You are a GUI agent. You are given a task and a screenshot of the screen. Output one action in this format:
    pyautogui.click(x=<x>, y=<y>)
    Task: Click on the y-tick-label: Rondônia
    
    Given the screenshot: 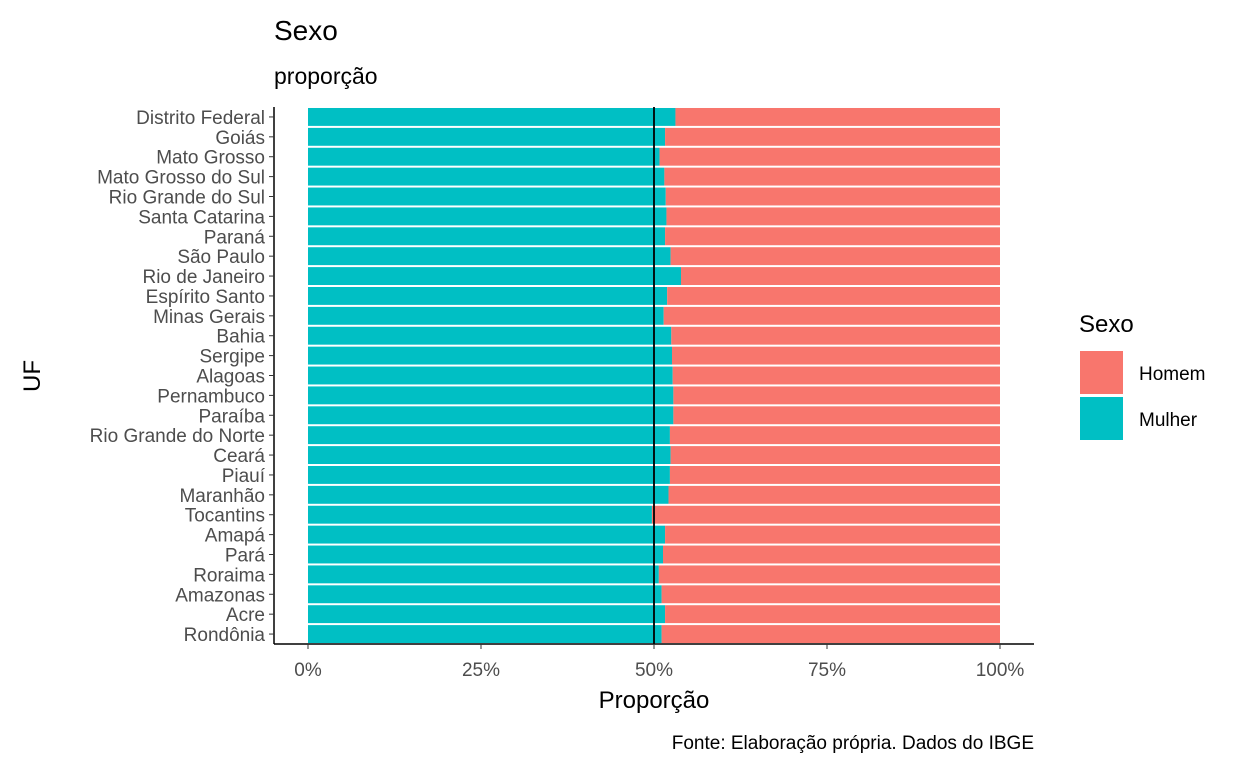 What is the action you would take?
    pyautogui.click(x=225, y=635)
    